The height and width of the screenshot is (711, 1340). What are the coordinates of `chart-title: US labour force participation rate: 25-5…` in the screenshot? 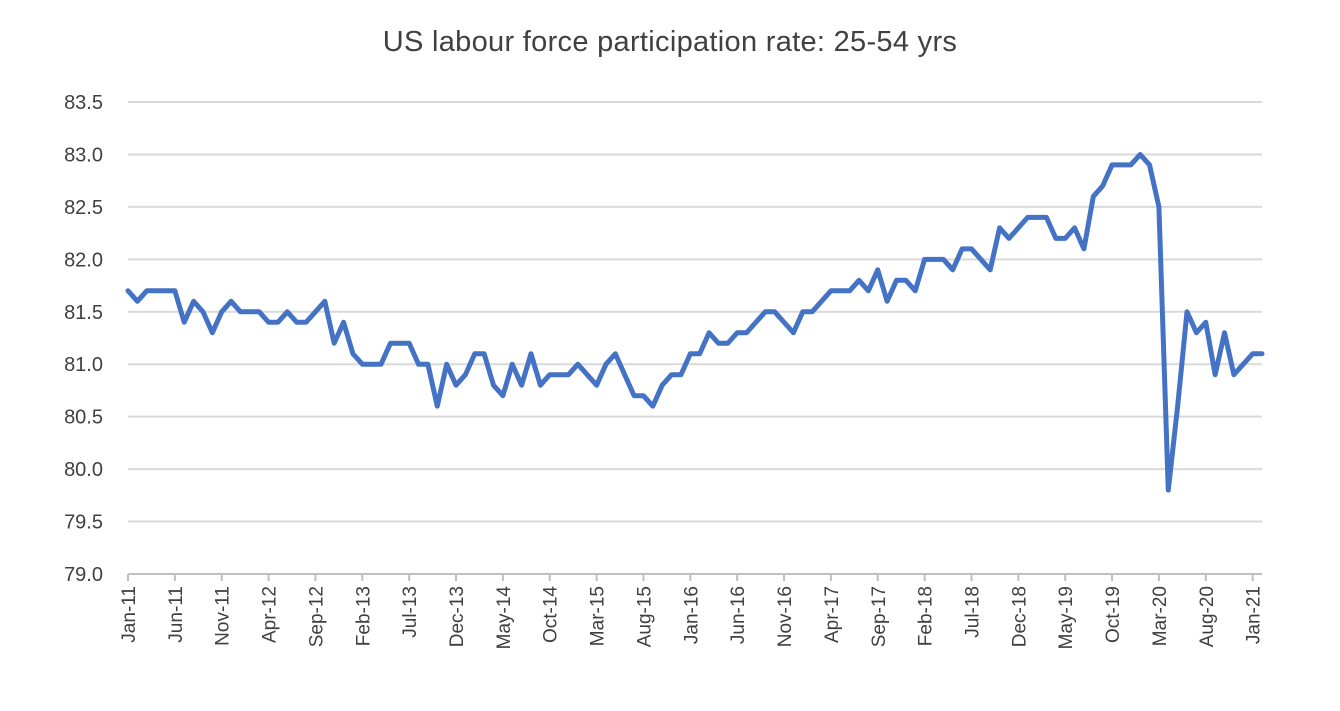 It's located at (670, 42).